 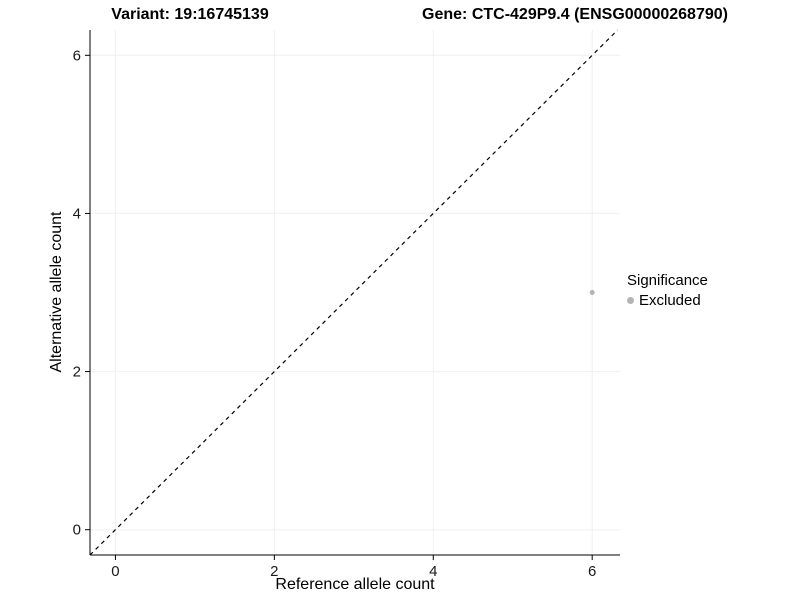 What do you see at coordinates (667, 280) in the screenshot?
I see `legend-title: Significance` at bounding box center [667, 280].